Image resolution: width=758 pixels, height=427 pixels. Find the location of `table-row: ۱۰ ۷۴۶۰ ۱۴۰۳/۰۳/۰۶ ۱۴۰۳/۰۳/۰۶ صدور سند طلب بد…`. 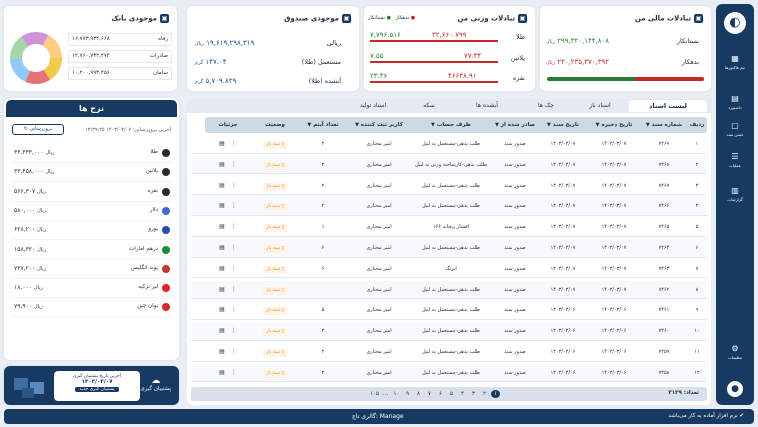

table-row: ۱۰ ۷۴۶۰ ۱۴۰۳/۰۳/۰۶ ۱۴۰۳/۰۳/۰۶ صدور سند طلب بد… is located at coordinates (449, 331).